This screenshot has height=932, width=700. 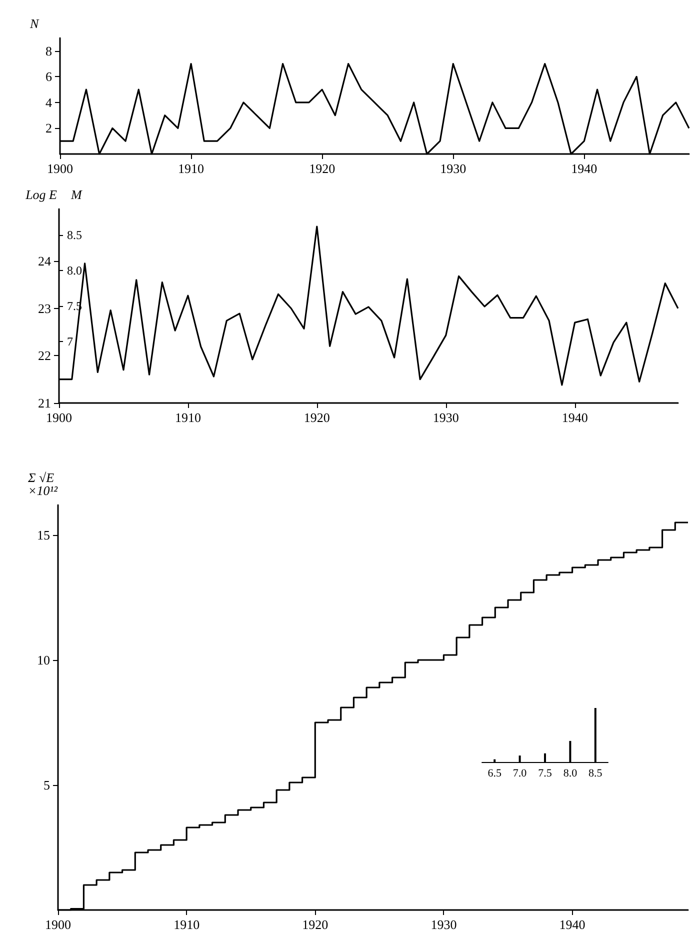 I want to click on y-tick-label: 6, so click(x=49, y=76).